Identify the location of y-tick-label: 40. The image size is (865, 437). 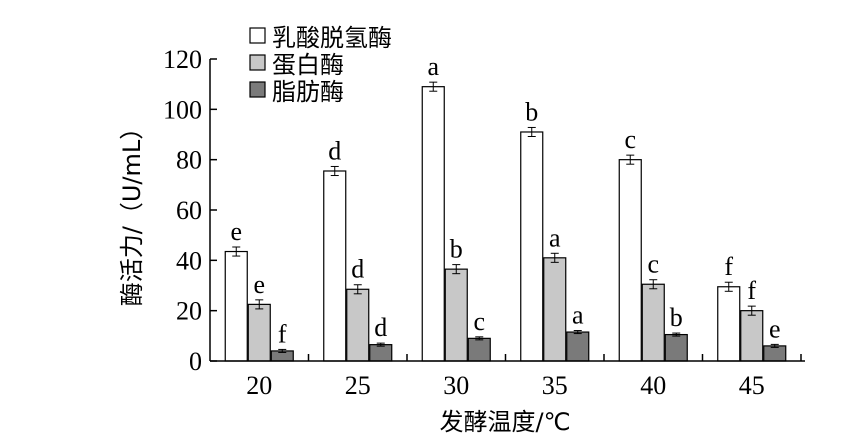
(189, 260).